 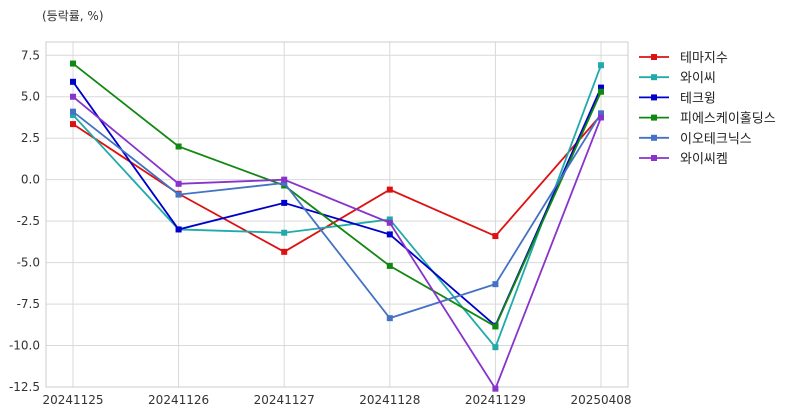 I want to click on legend-label: 와이씨, so click(x=698, y=78).